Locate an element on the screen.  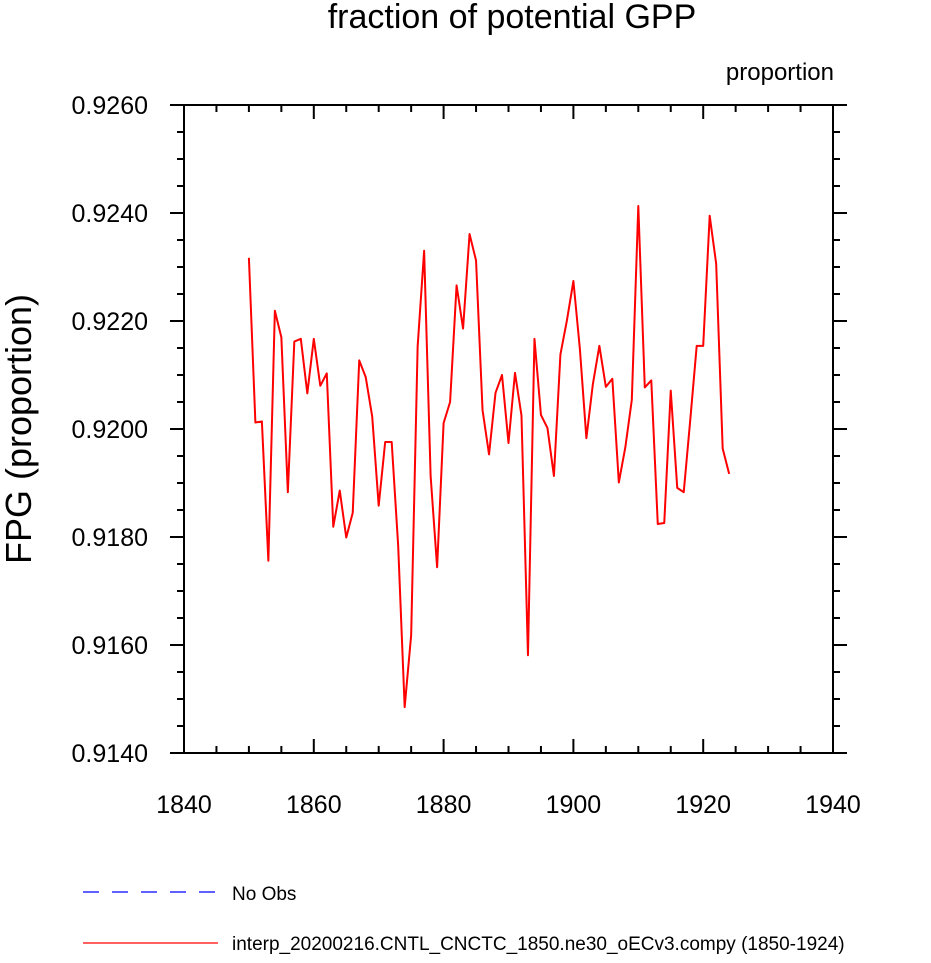
y-tick-label: 0.9200 is located at coordinates (110, 430).